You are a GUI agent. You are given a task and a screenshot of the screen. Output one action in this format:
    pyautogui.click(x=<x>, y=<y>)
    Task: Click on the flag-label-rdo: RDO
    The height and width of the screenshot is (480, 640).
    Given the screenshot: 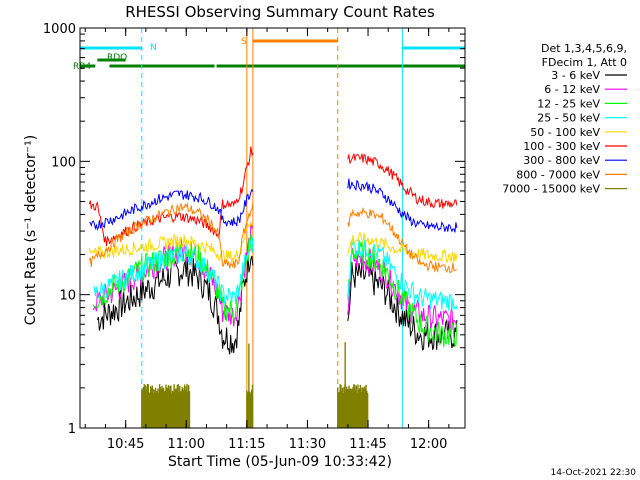 What is the action you would take?
    pyautogui.click(x=117, y=58)
    